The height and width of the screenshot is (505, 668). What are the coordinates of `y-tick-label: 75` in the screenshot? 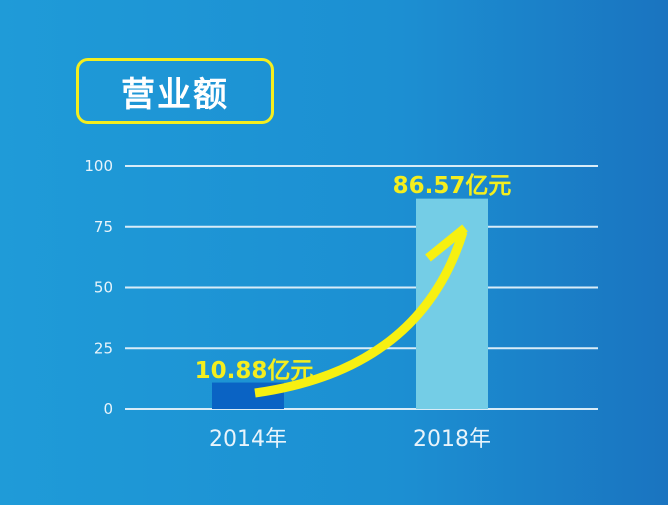 It's located at (103, 227).